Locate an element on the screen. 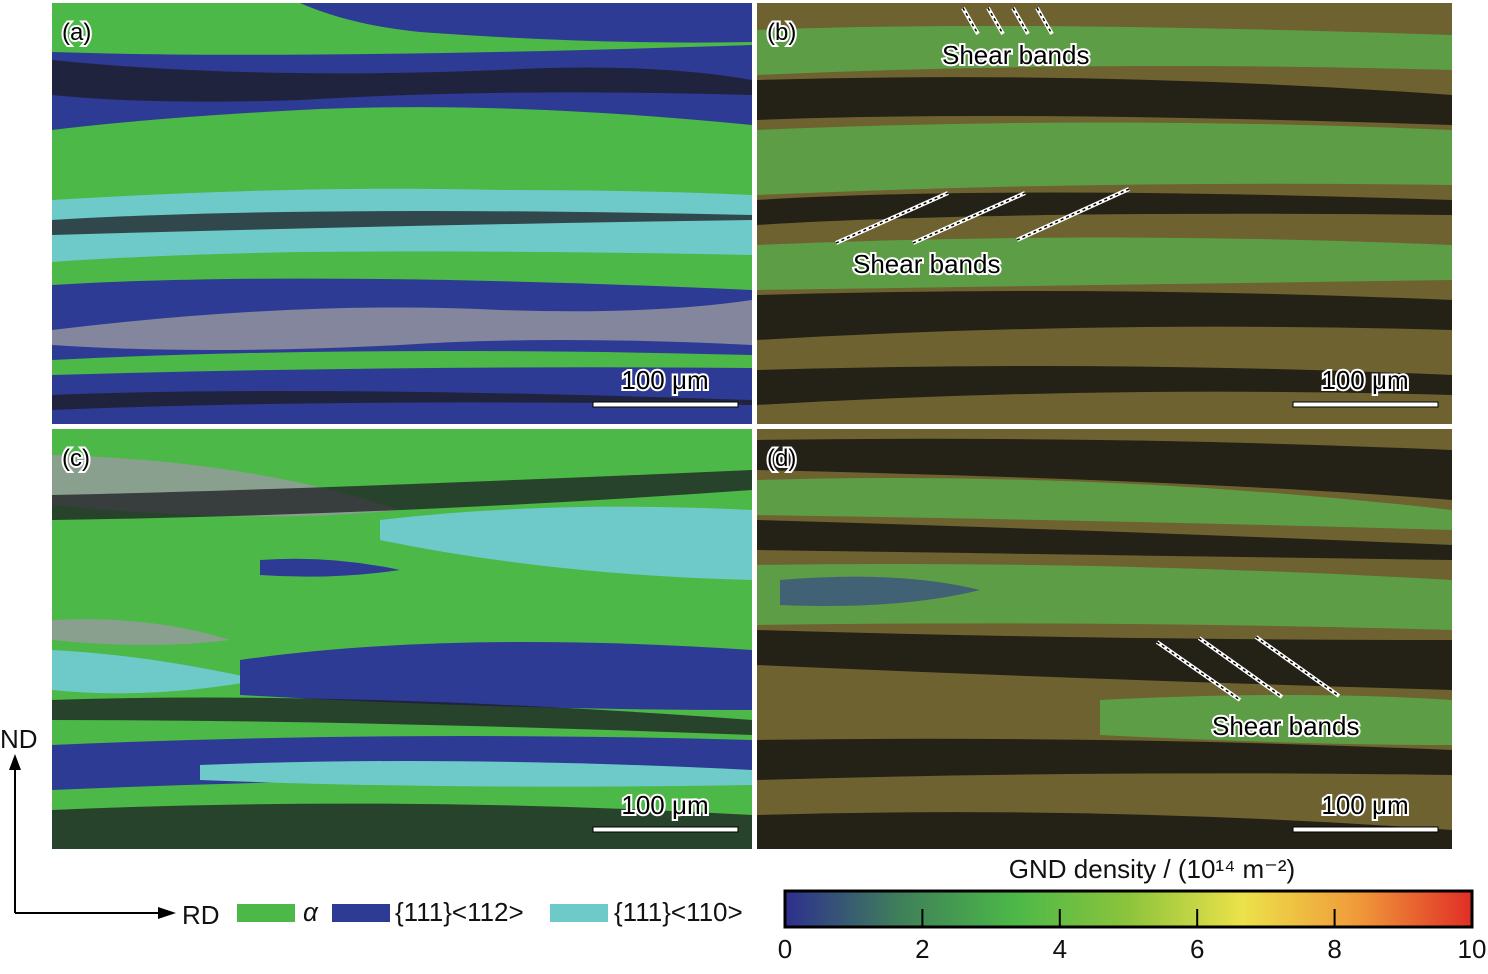 The width and height of the screenshot is (1488, 974). axis-label: ND is located at coordinates (19, 739).